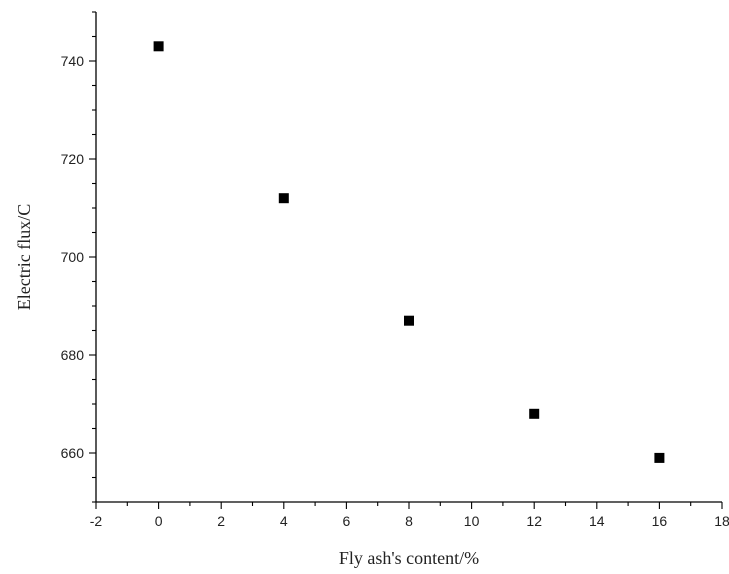  What do you see at coordinates (409, 521) in the screenshot?
I see `x-tick-label: 8` at bounding box center [409, 521].